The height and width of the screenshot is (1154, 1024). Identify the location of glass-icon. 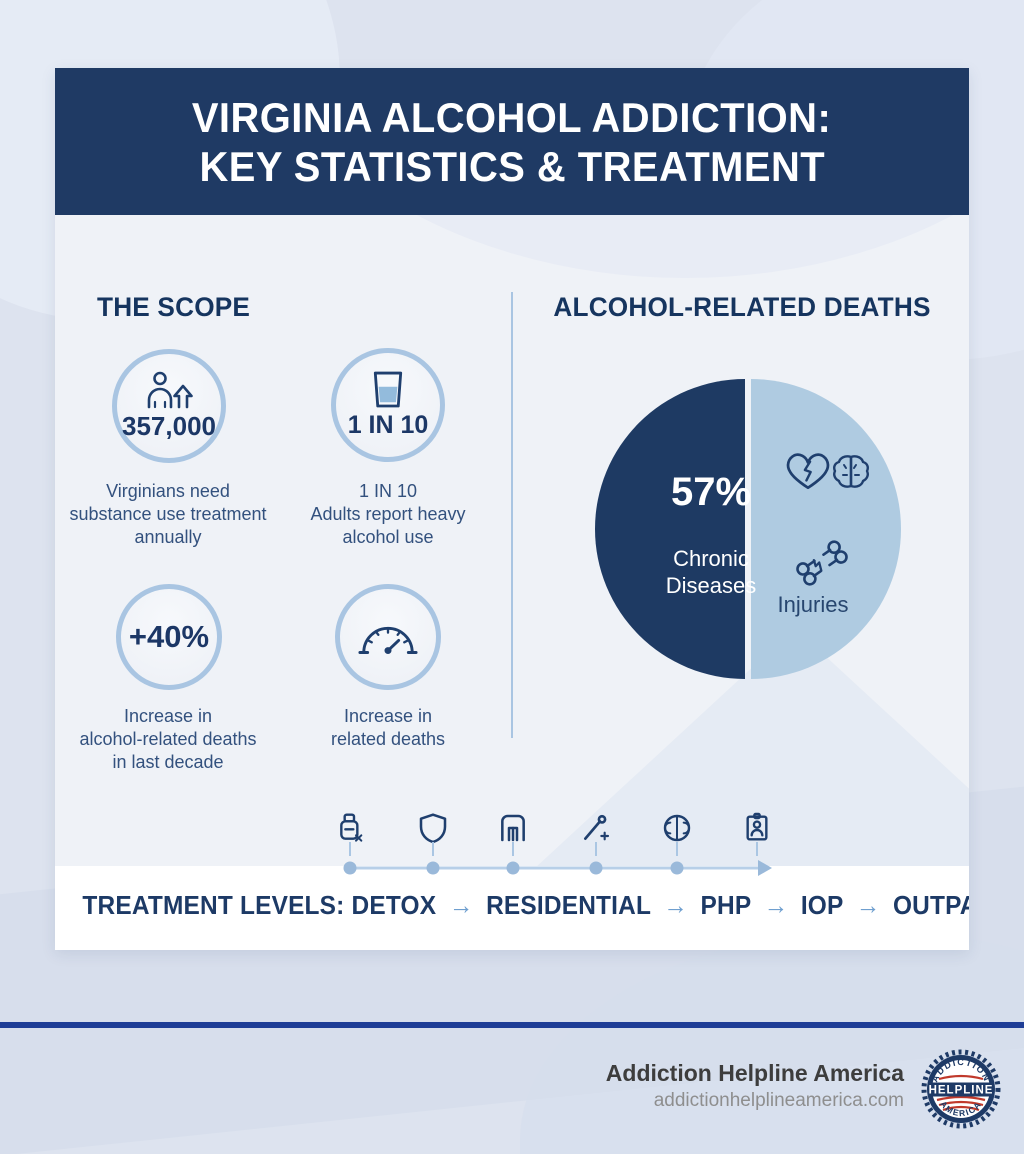
(388, 389).